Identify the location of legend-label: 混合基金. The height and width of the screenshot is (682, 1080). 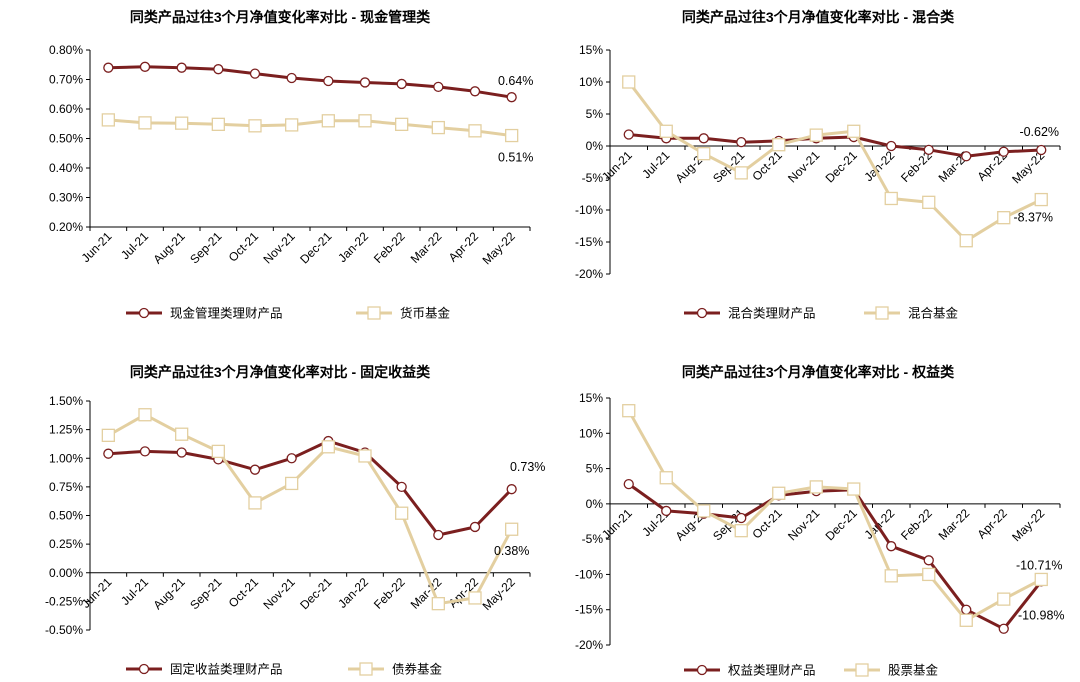
(933, 313).